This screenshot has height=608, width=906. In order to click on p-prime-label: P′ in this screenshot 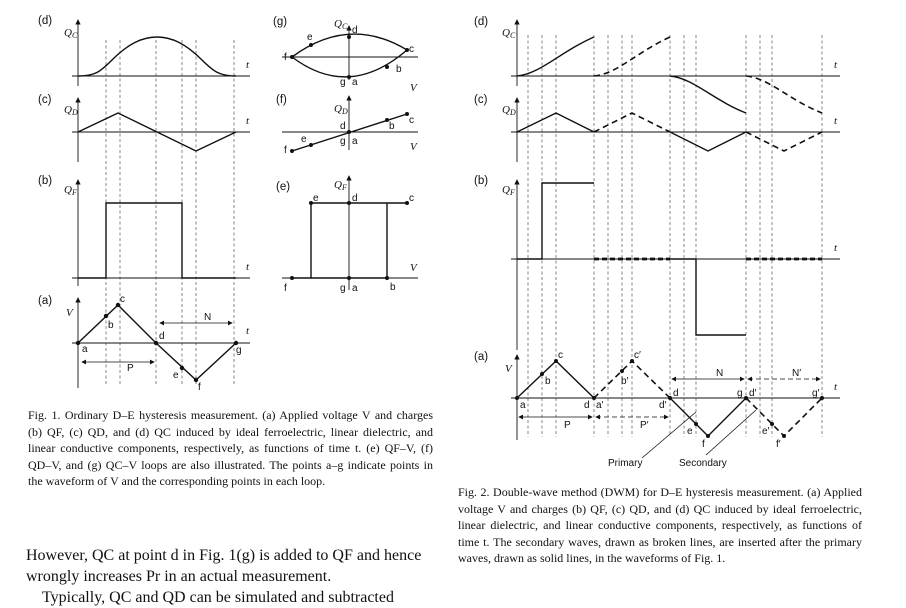, I will do `click(644, 425)`.